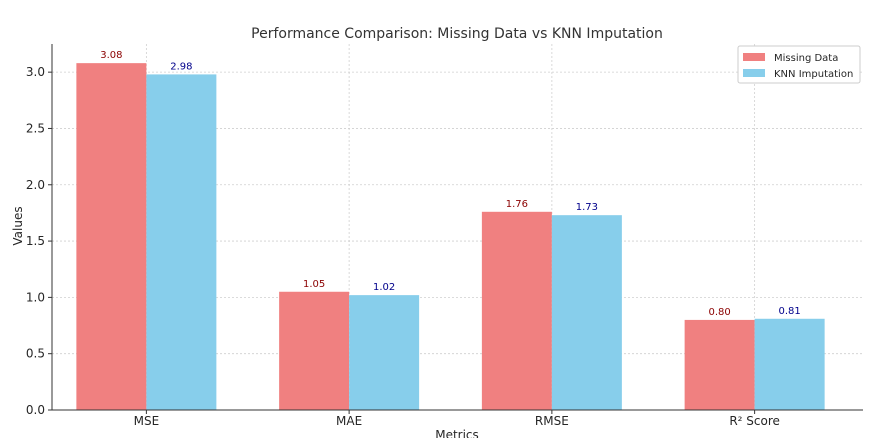  What do you see at coordinates (552, 421) in the screenshot?
I see `x-tick-label: RMSE` at bounding box center [552, 421].